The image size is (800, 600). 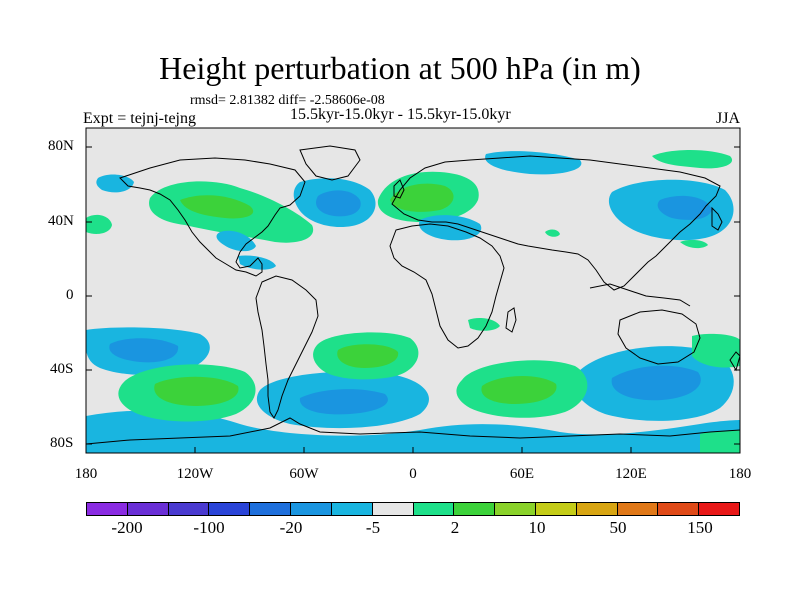 What do you see at coordinates (400, 68) in the screenshot?
I see `map-title: Height perturbation at 500 hPa (in m)` at bounding box center [400, 68].